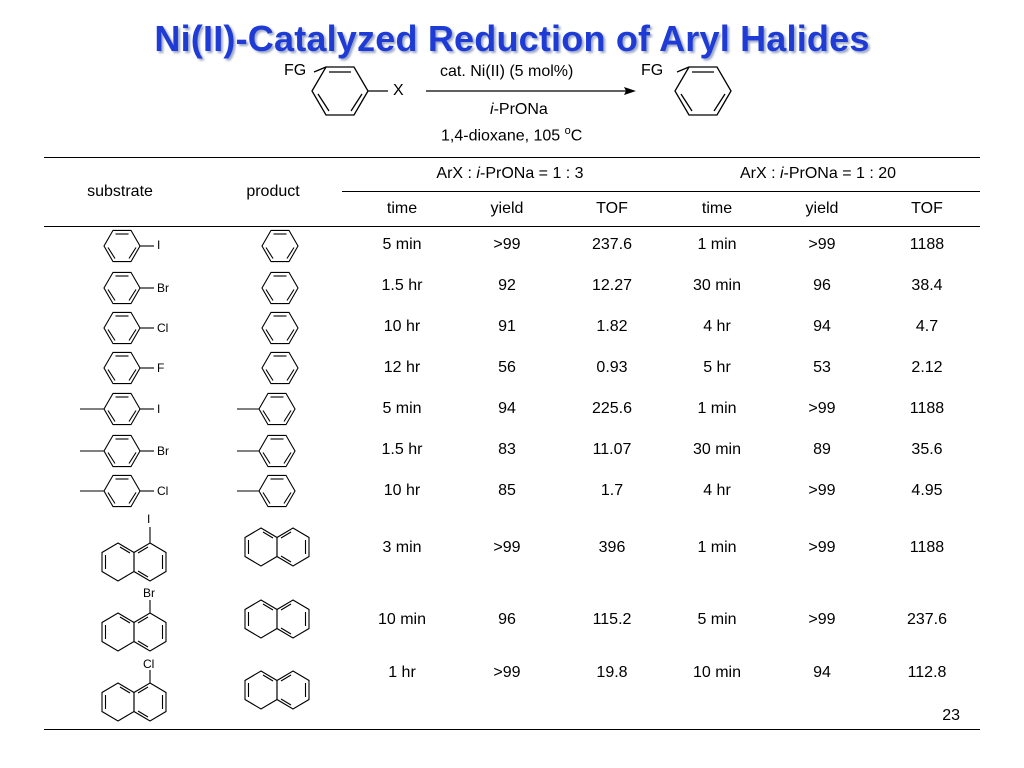 This screenshot has width=1024, height=768. I want to click on tof-cell: 12.27, so click(612, 285).